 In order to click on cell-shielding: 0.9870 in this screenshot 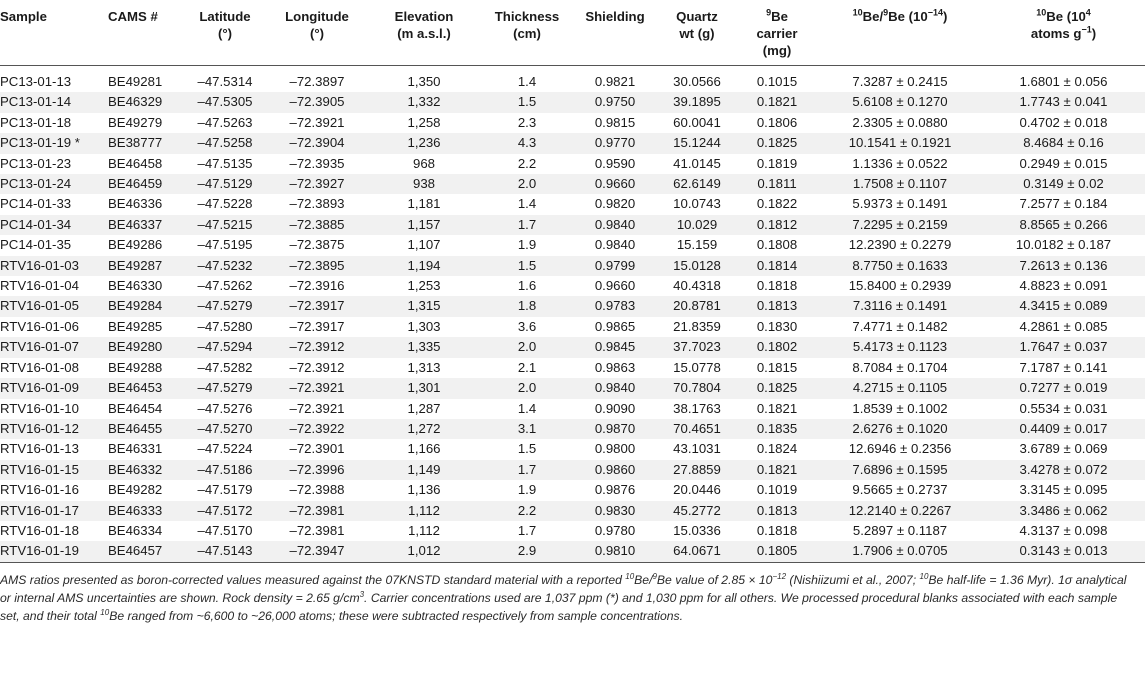, I will do `click(615, 428)`.